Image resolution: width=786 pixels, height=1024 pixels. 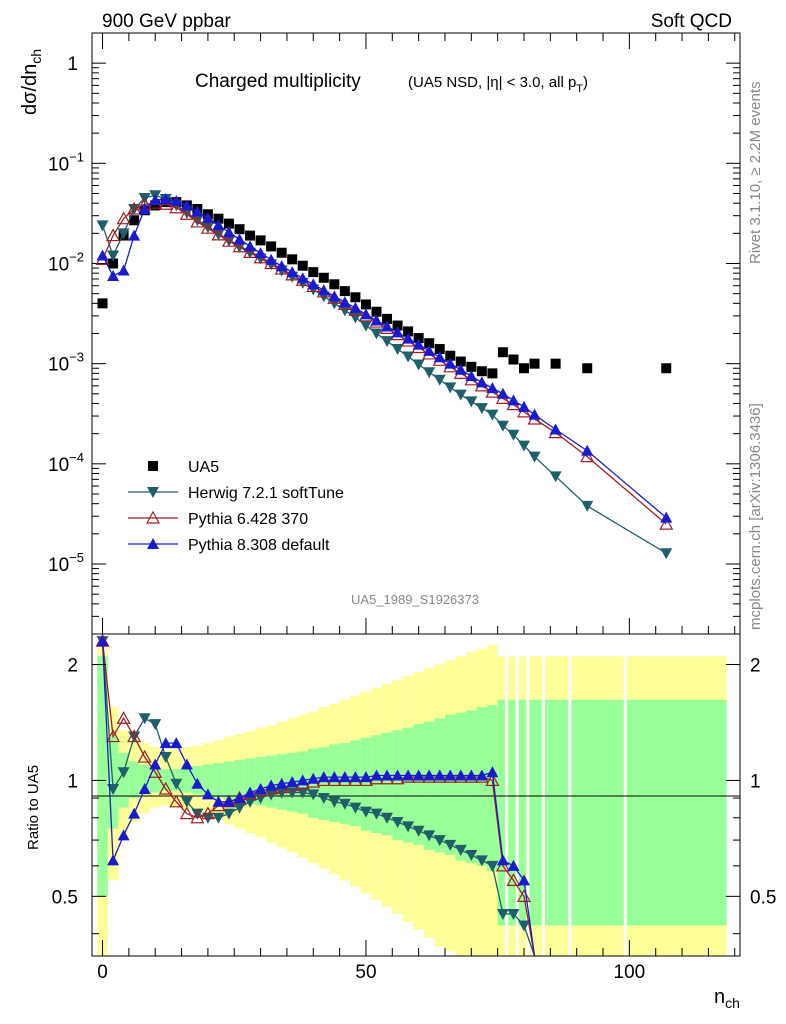 What do you see at coordinates (278, 81) in the screenshot?
I see `plot-title: Charged multiplicity` at bounding box center [278, 81].